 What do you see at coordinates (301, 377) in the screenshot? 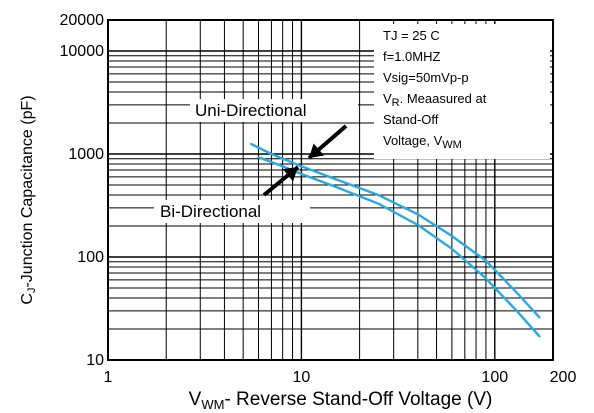
I see `x-tick-label: 10` at bounding box center [301, 377].